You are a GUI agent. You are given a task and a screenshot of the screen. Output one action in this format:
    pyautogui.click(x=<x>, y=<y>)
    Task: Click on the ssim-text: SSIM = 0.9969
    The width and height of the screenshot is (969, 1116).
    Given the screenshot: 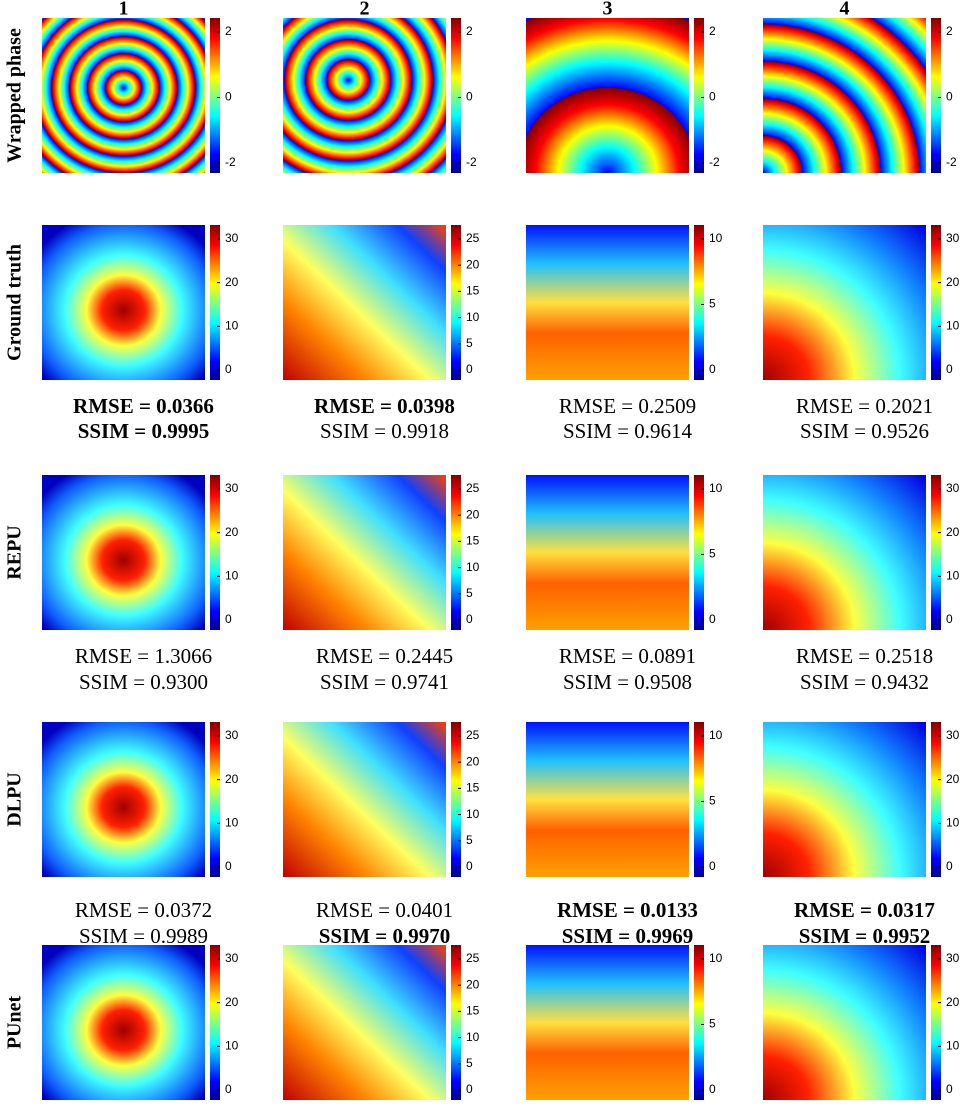 What is the action you would take?
    pyautogui.click(x=628, y=936)
    